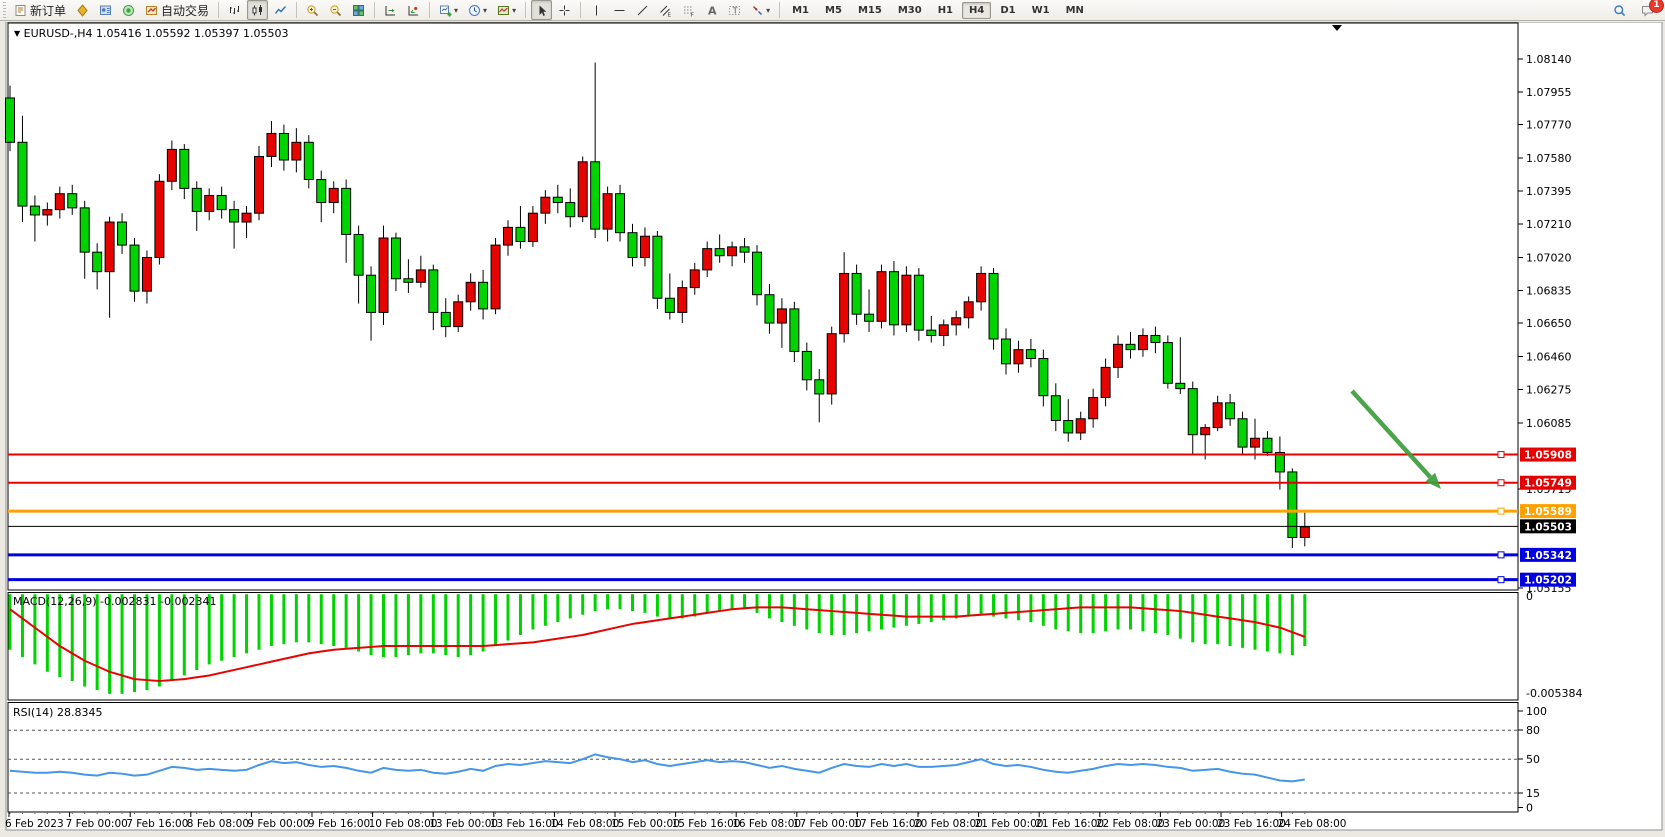  What do you see at coordinates (711, 10) in the screenshot?
I see `text-tool-button: A` at bounding box center [711, 10].